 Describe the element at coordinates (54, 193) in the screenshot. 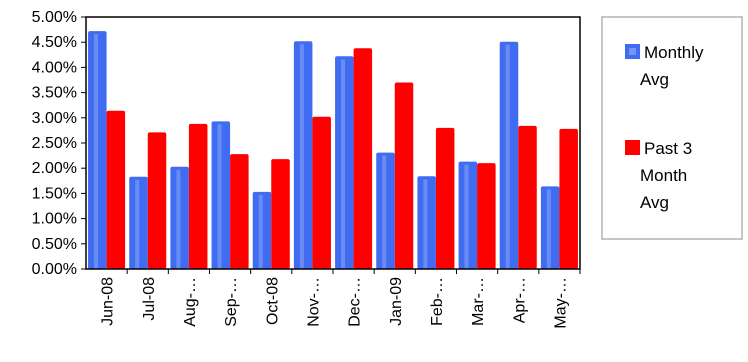

I see `y-tick-label: 1.50%` at that location.